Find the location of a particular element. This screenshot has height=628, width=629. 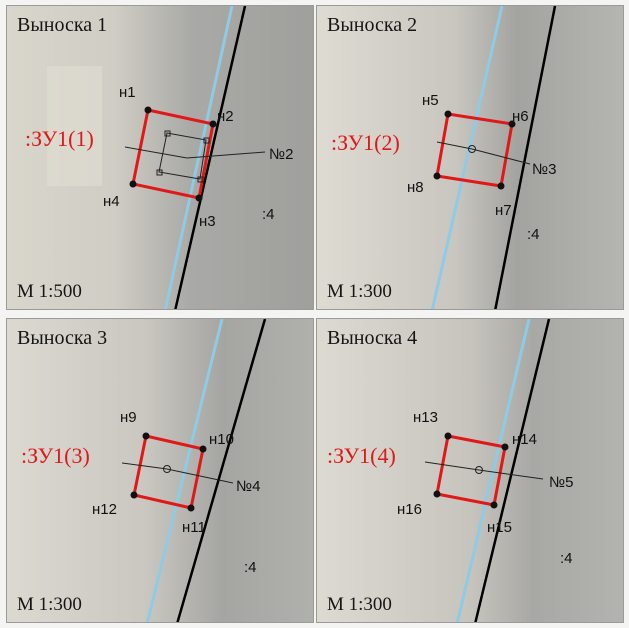

point-label: н9 is located at coordinates (128, 417).